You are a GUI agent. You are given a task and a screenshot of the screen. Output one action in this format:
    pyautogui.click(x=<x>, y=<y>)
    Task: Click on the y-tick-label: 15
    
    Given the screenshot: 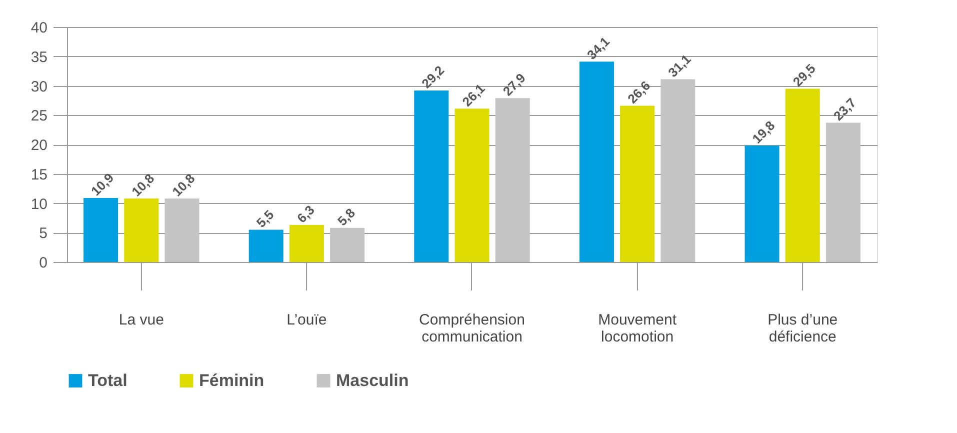 What is the action you would take?
    pyautogui.click(x=39, y=175)
    